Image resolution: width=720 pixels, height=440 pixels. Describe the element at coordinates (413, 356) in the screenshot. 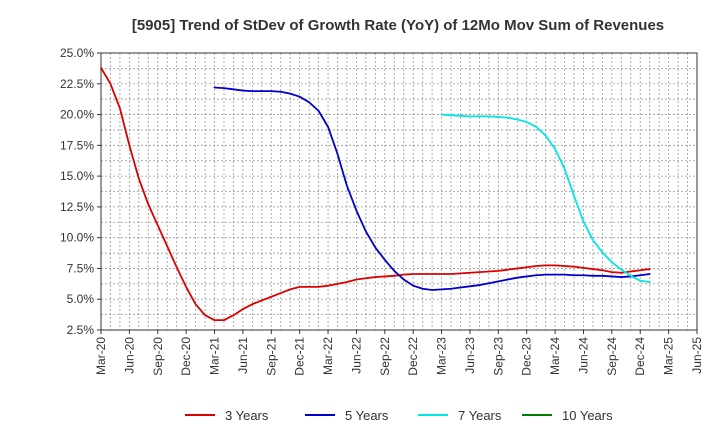

I see `x-tick-label: Dec-22` at that location.